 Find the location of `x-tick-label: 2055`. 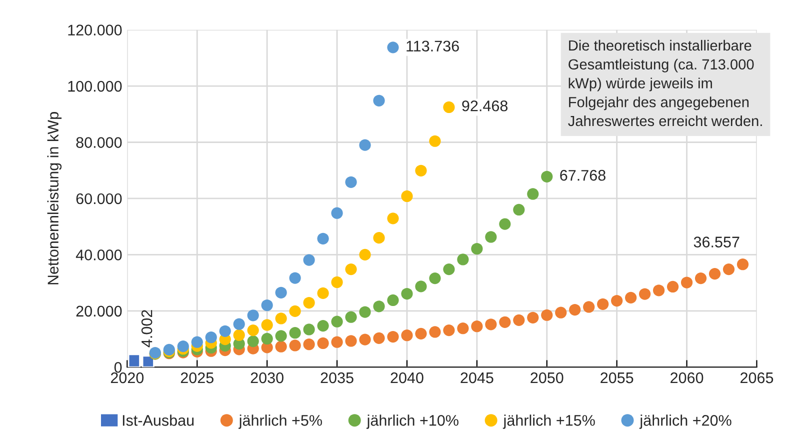

x-tick-label: 2055 is located at coordinates (617, 378).